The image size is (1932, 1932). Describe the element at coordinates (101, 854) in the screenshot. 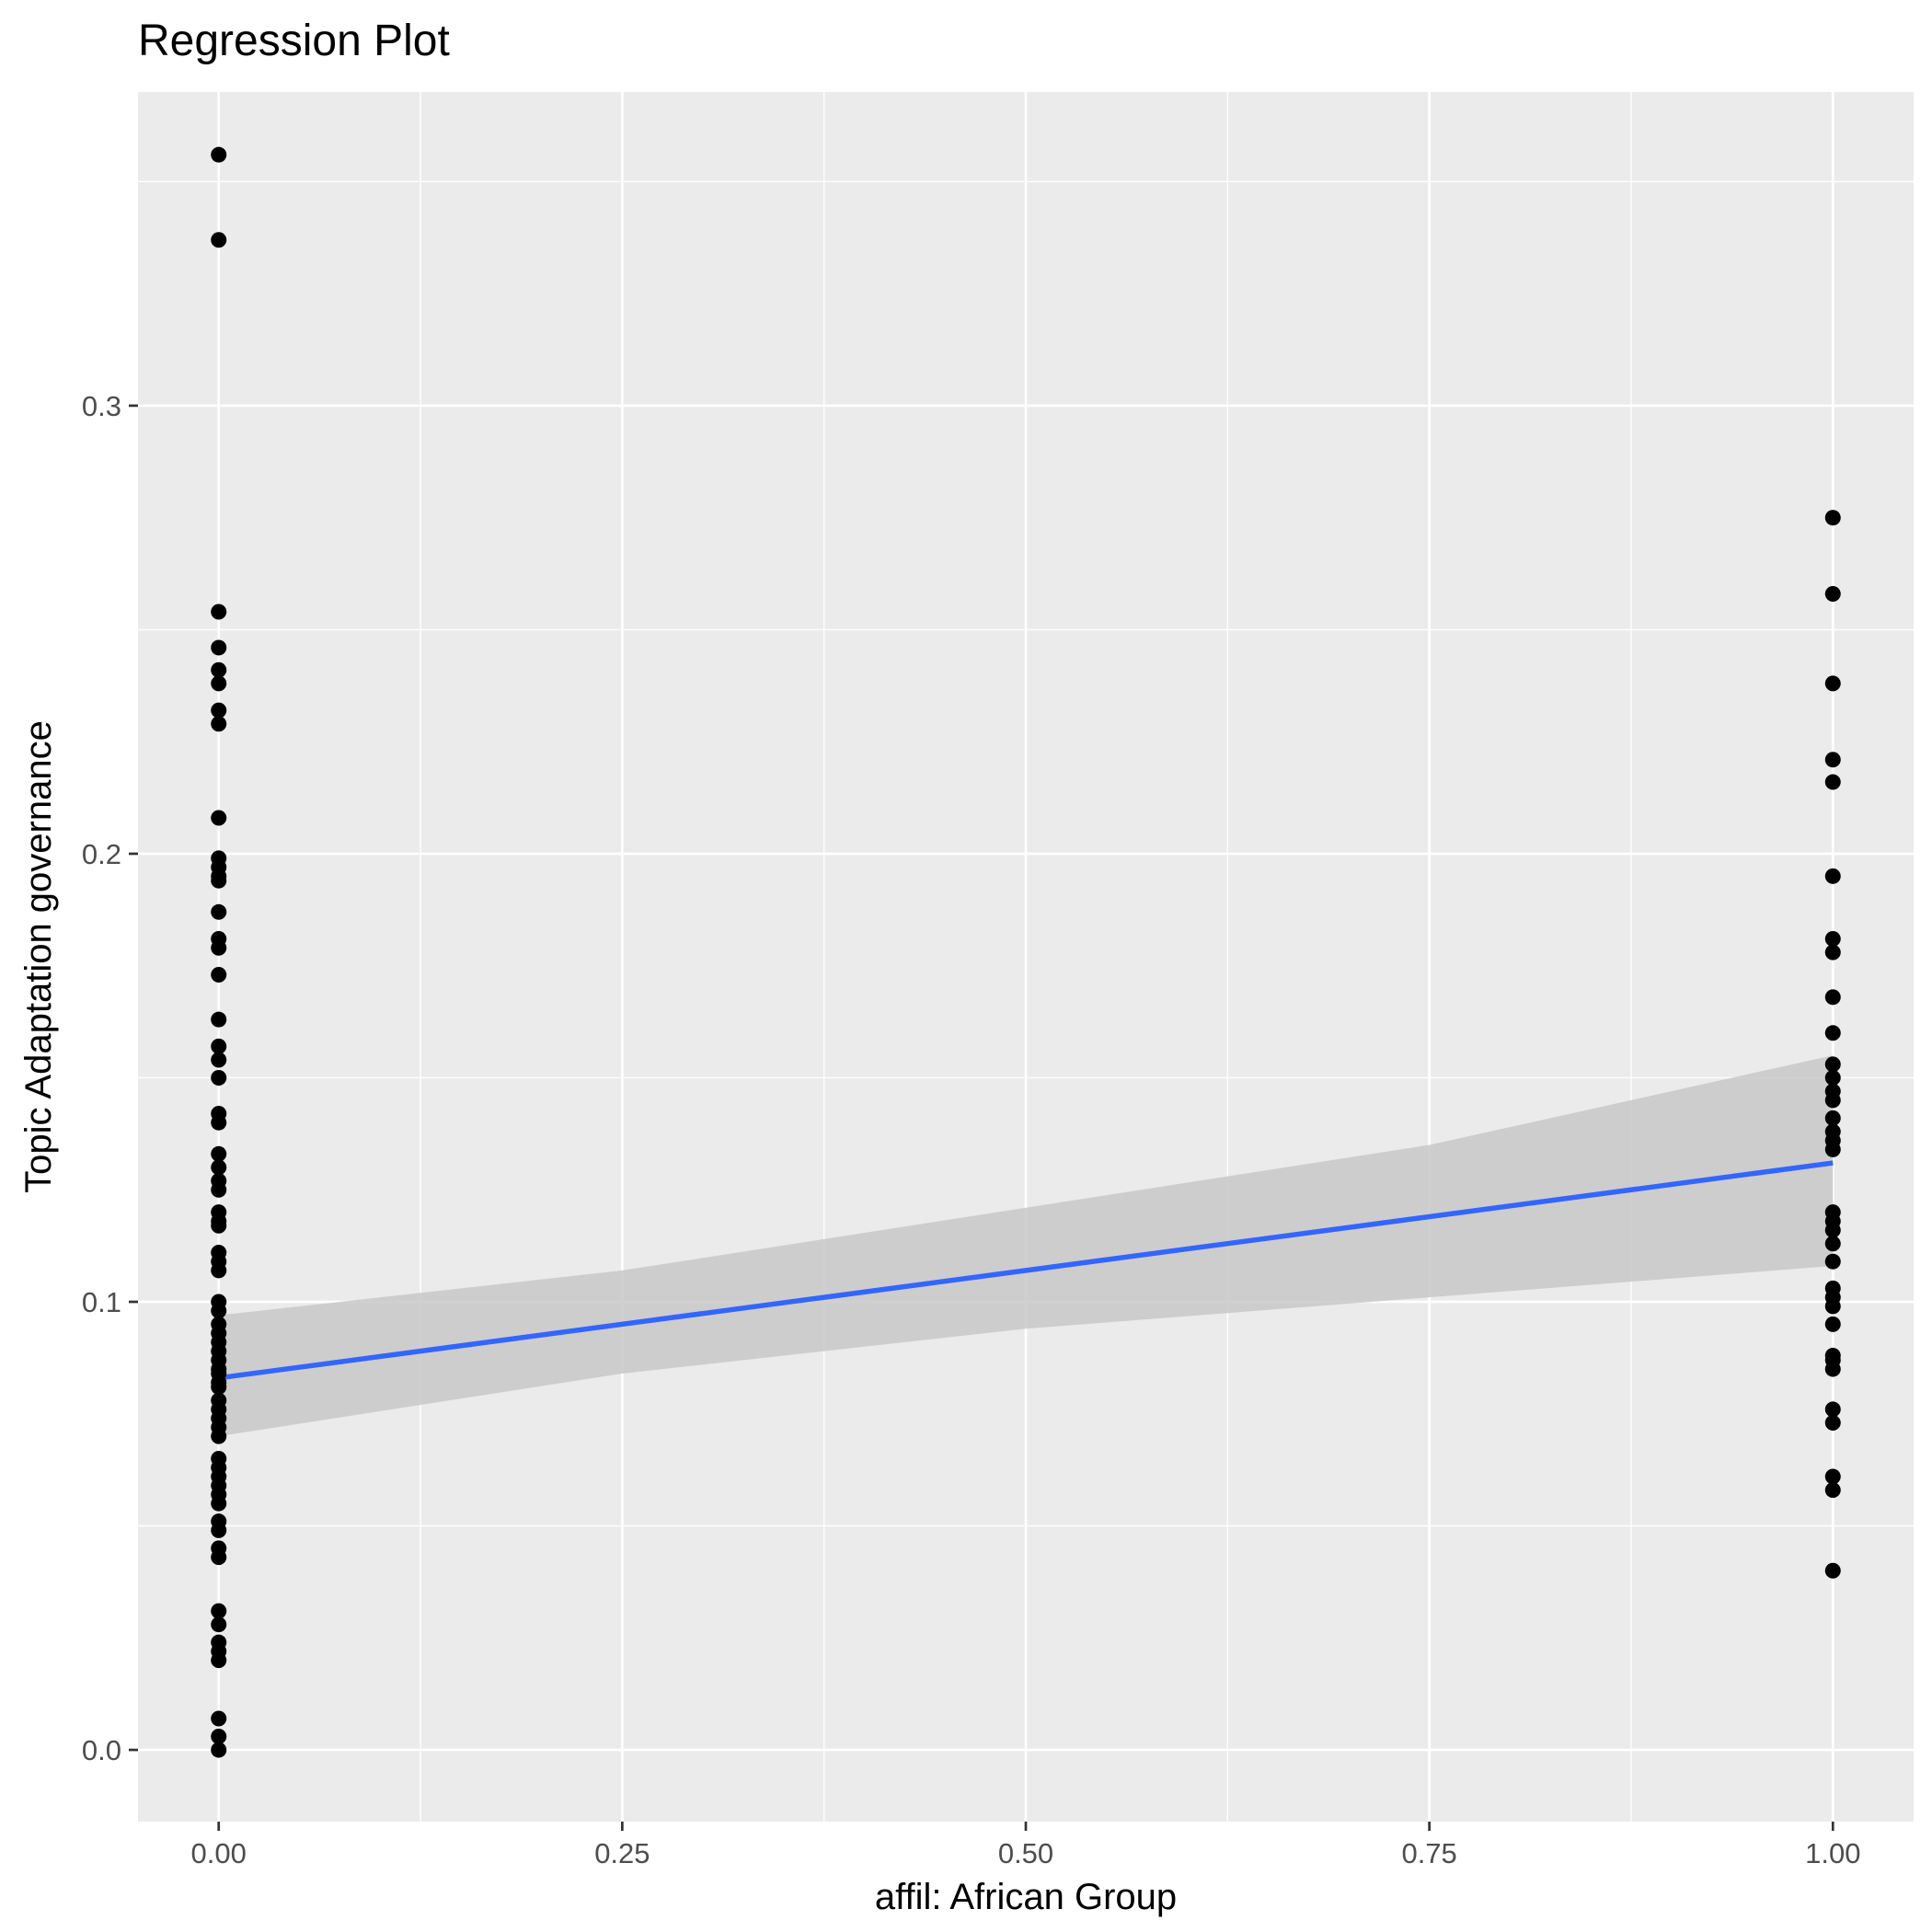

I see `y-tick-label: 0.2` at that location.